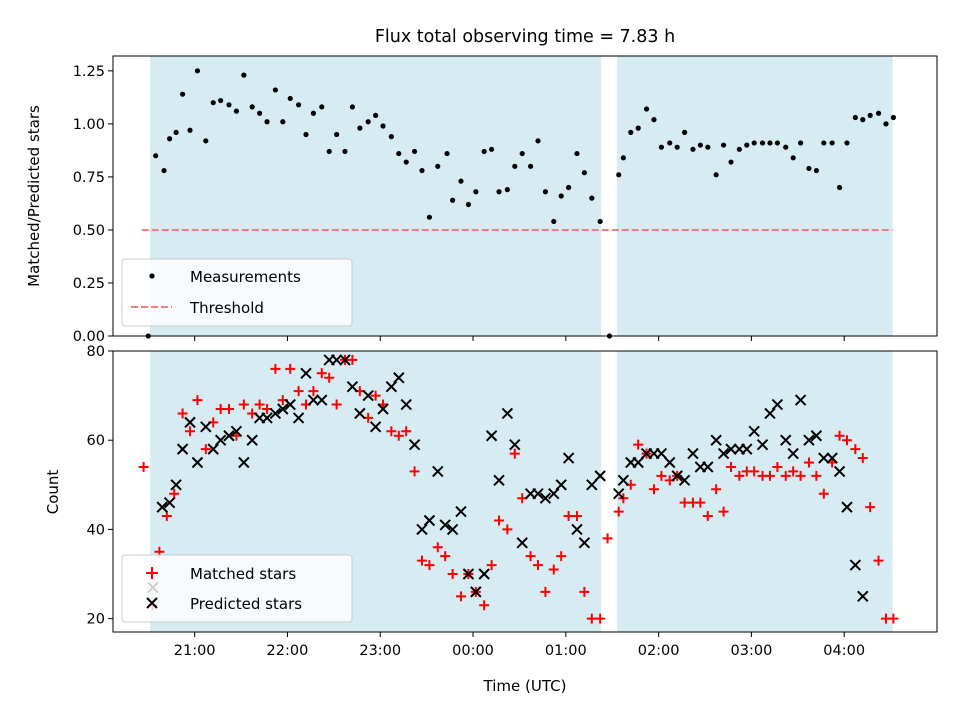 This screenshot has height=720, width=960. Describe the element at coordinates (89, 337) in the screenshot. I see `y-tick-label: 0.00` at that location.